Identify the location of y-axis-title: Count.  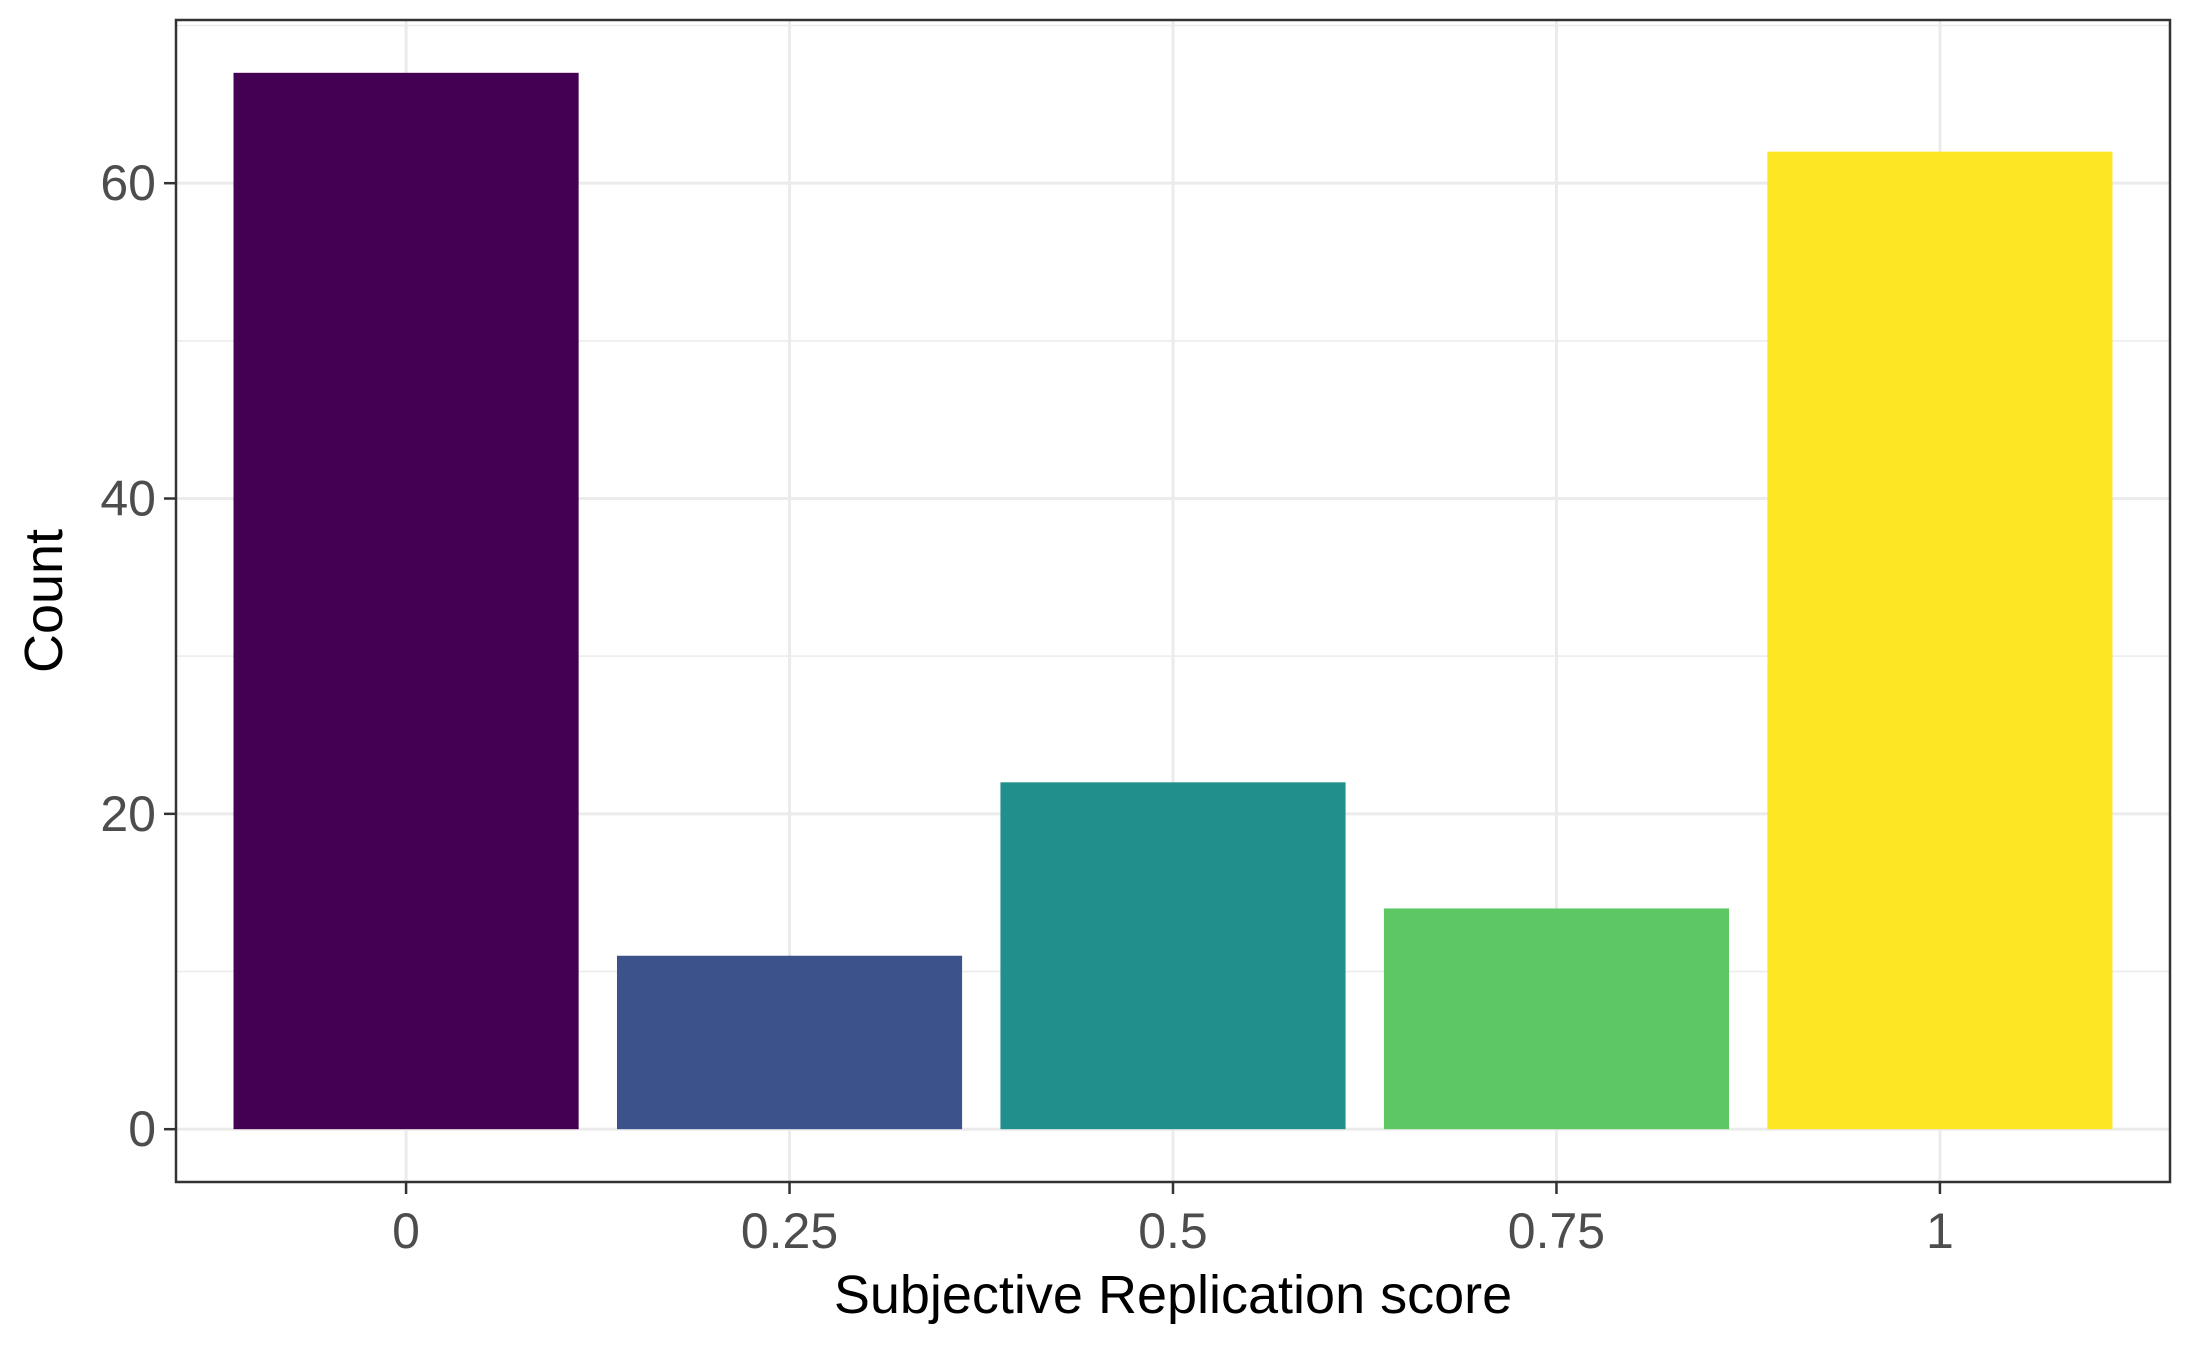
(44, 601).